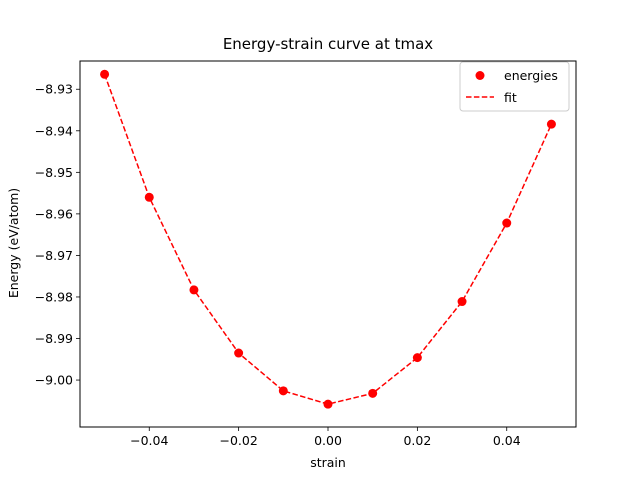 This screenshot has width=640, height=480. I want to click on y-tick-label: −8.95, so click(54, 172).